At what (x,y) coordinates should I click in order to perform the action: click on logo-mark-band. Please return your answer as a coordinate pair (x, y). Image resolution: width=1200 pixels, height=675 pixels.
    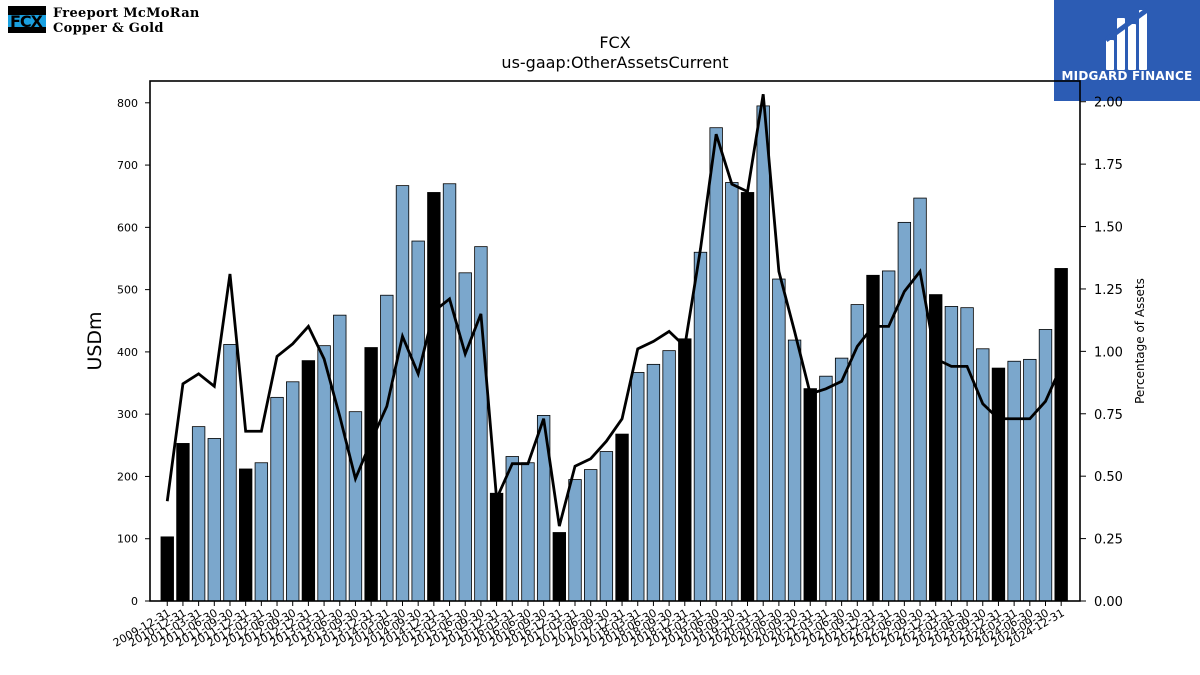
    Looking at the image, I should click on (27, 21).